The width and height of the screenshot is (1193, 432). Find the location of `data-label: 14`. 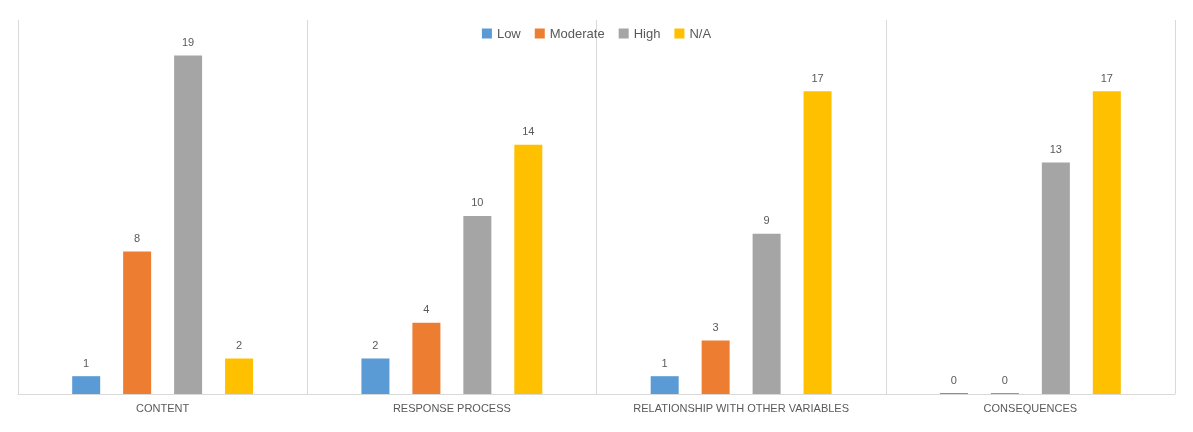

data-label: 14 is located at coordinates (528, 131).